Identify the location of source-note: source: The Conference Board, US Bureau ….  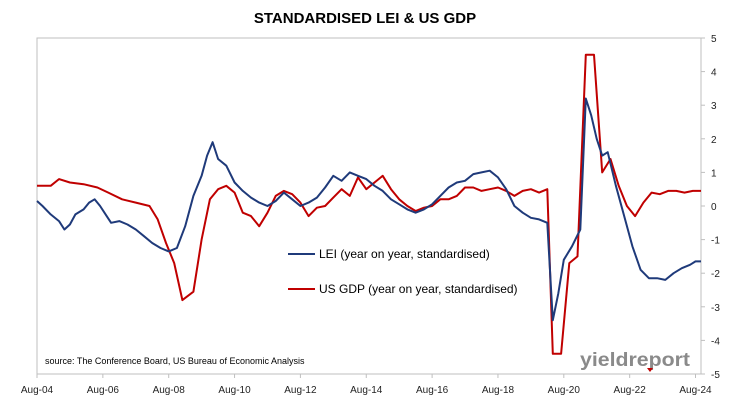
(175, 361).